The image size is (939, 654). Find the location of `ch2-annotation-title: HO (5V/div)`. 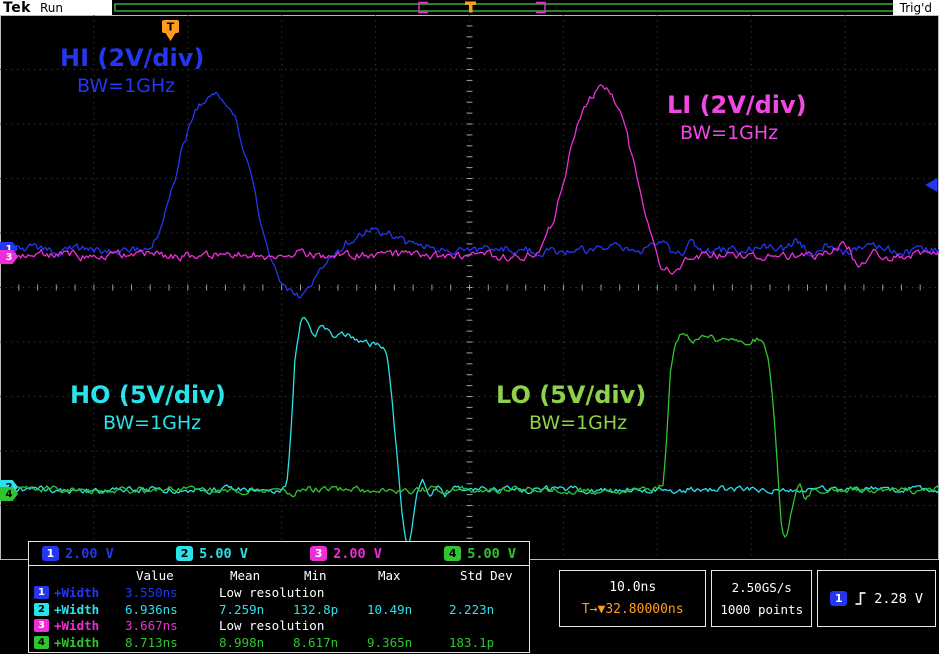

ch2-annotation-title: HO (5V/div) is located at coordinates (148, 395).